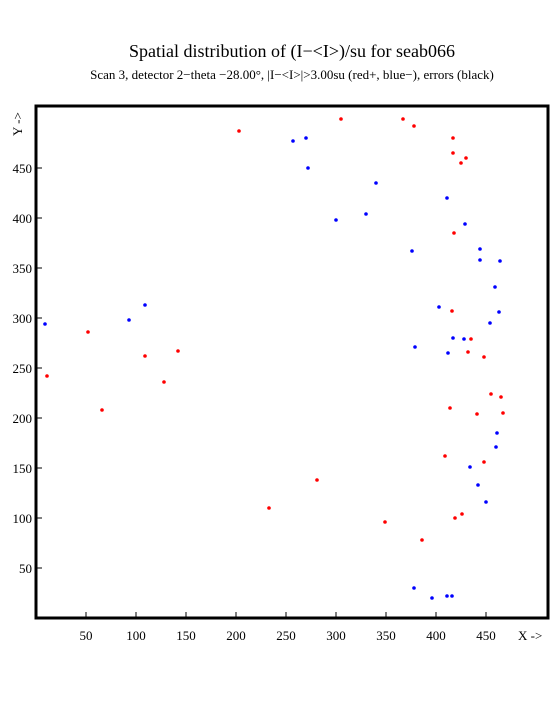 This screenshot has width=555, height=725. Describe the element at coordinates (530, 635) in the screenshot. I see `x-axis-label: X ->` at that location.